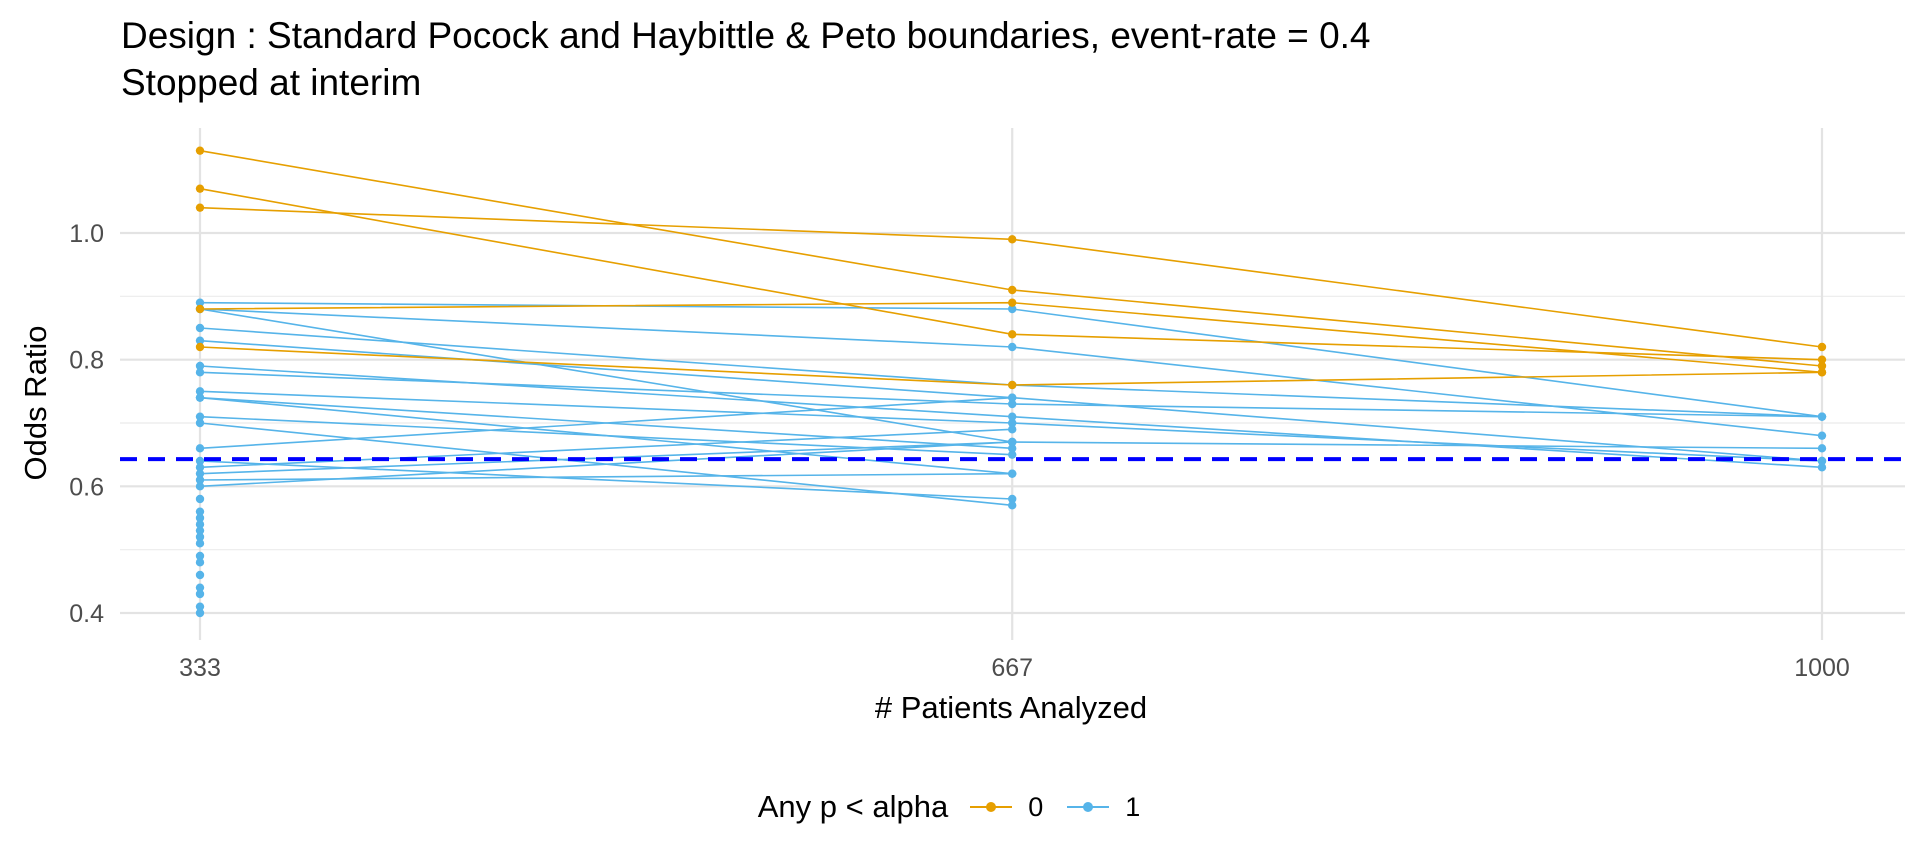 Image resolution: width=1920 pixels, height=864 pixels. What do you see at coordinates (960, 807) in the screenshot?
I see `legend: Any p < alpha 0 1` at bounding box center [960, 807].